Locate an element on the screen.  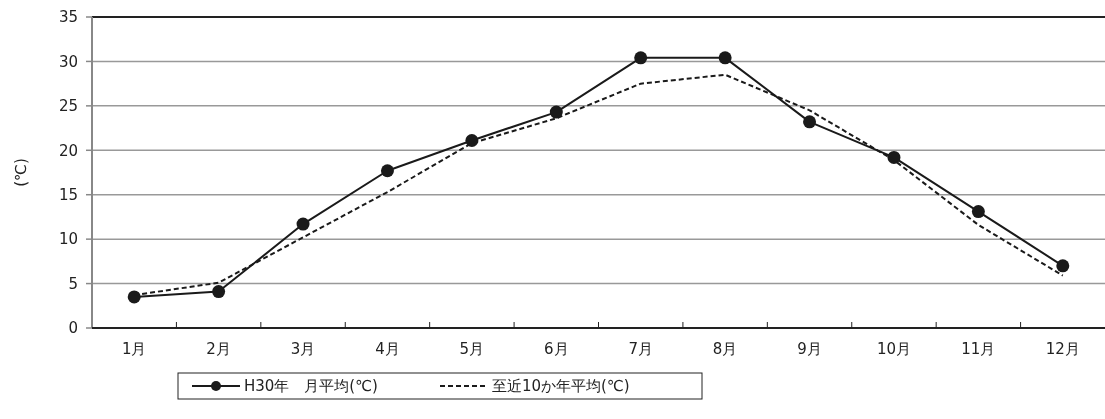
x-tick-label: 11月 is located at coordinates (978, 349).